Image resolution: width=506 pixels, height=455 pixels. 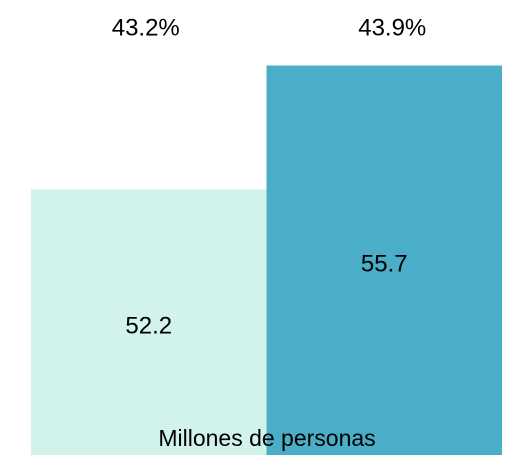 I want to click on percent-label: 43.2%, so click(x=146, y=27).